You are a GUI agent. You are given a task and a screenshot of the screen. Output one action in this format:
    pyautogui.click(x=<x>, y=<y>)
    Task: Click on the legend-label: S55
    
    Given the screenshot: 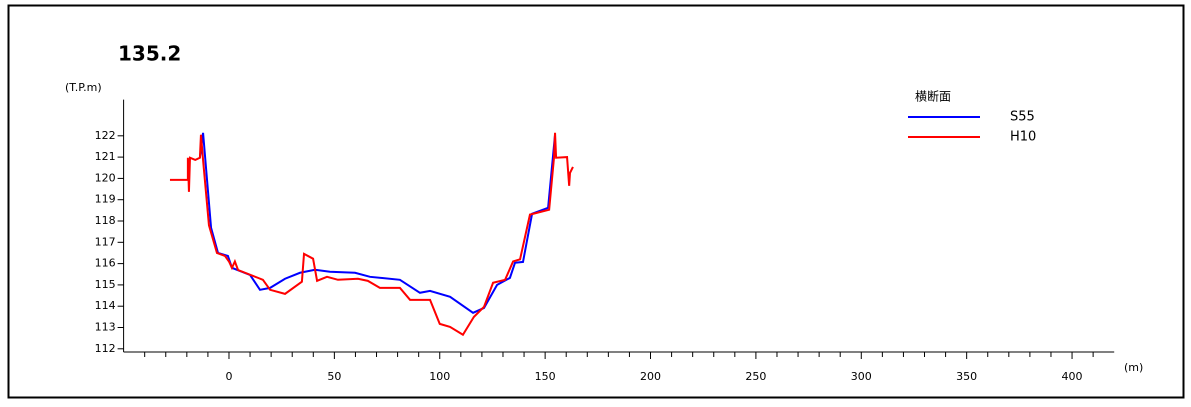 What is the action you would take?
    pyautogui.click(x=1022, y=117)
    